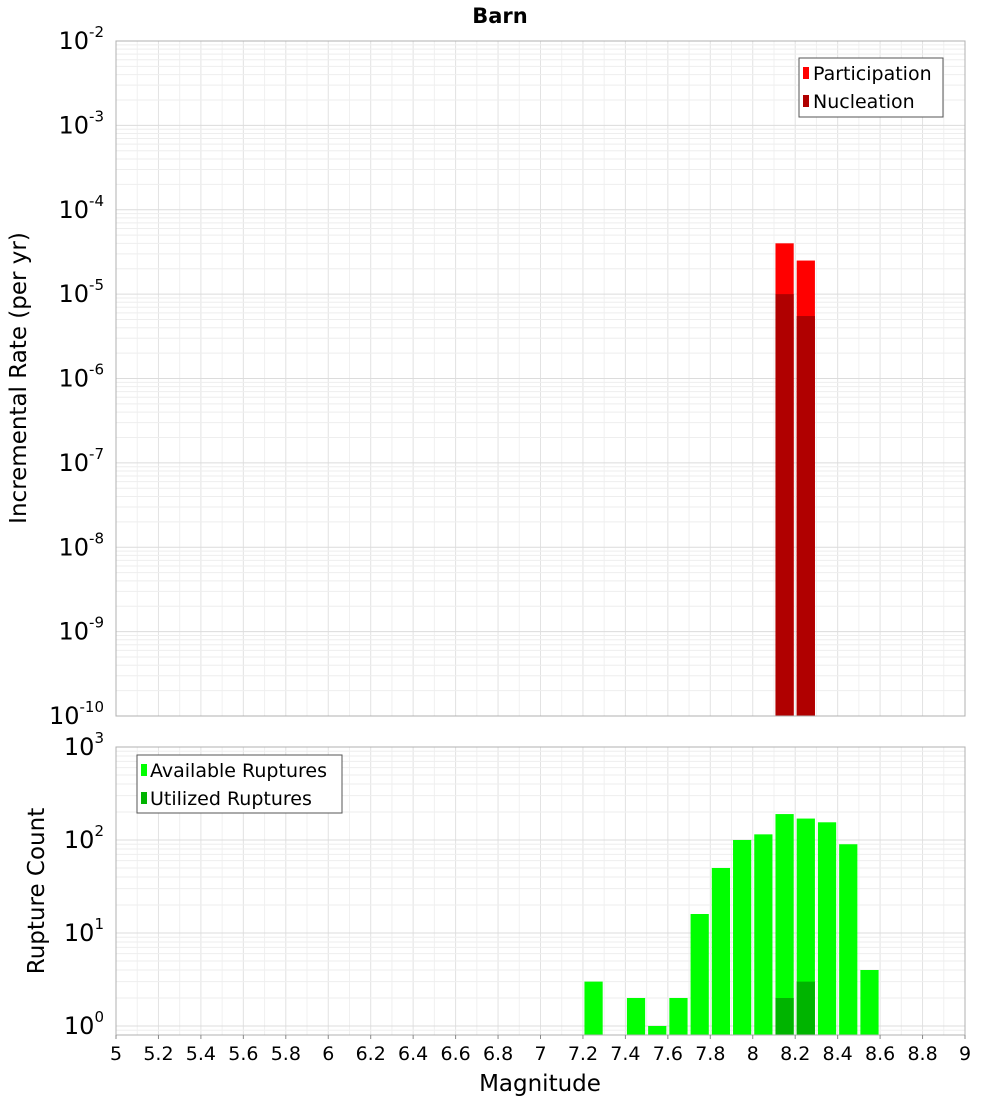 Image resolution: width=1000 pixels, height=1100 pixels. What do you see at coordinates (625, 1054) in the screenshot?
I see `x-tick-label: 7.4` at bounding box center [625, 1054].